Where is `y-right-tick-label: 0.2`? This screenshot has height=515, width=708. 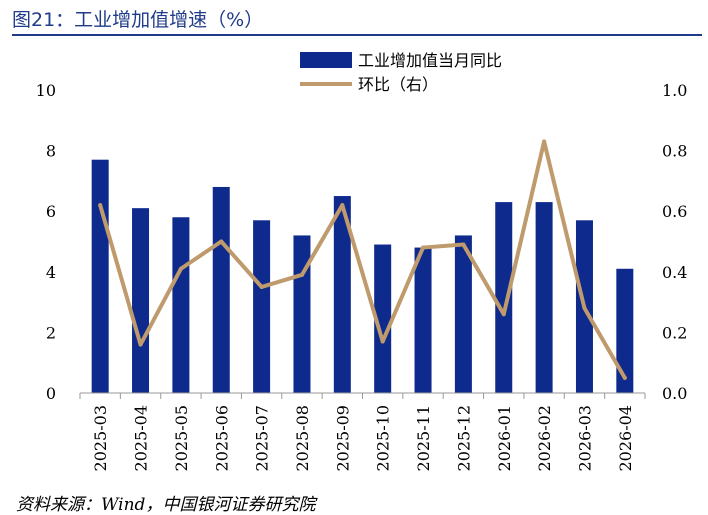 y-right-tick-label: 0.2 is located at coordinates (674, 332).